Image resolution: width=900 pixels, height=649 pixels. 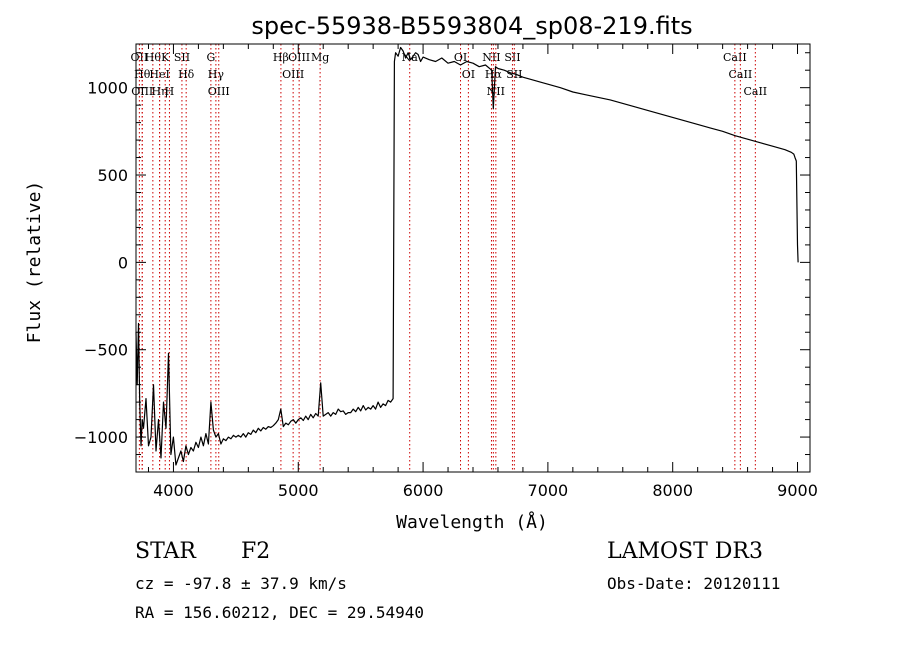 I want to click on y-tick-label: −1000, so click(x=101, y=437).